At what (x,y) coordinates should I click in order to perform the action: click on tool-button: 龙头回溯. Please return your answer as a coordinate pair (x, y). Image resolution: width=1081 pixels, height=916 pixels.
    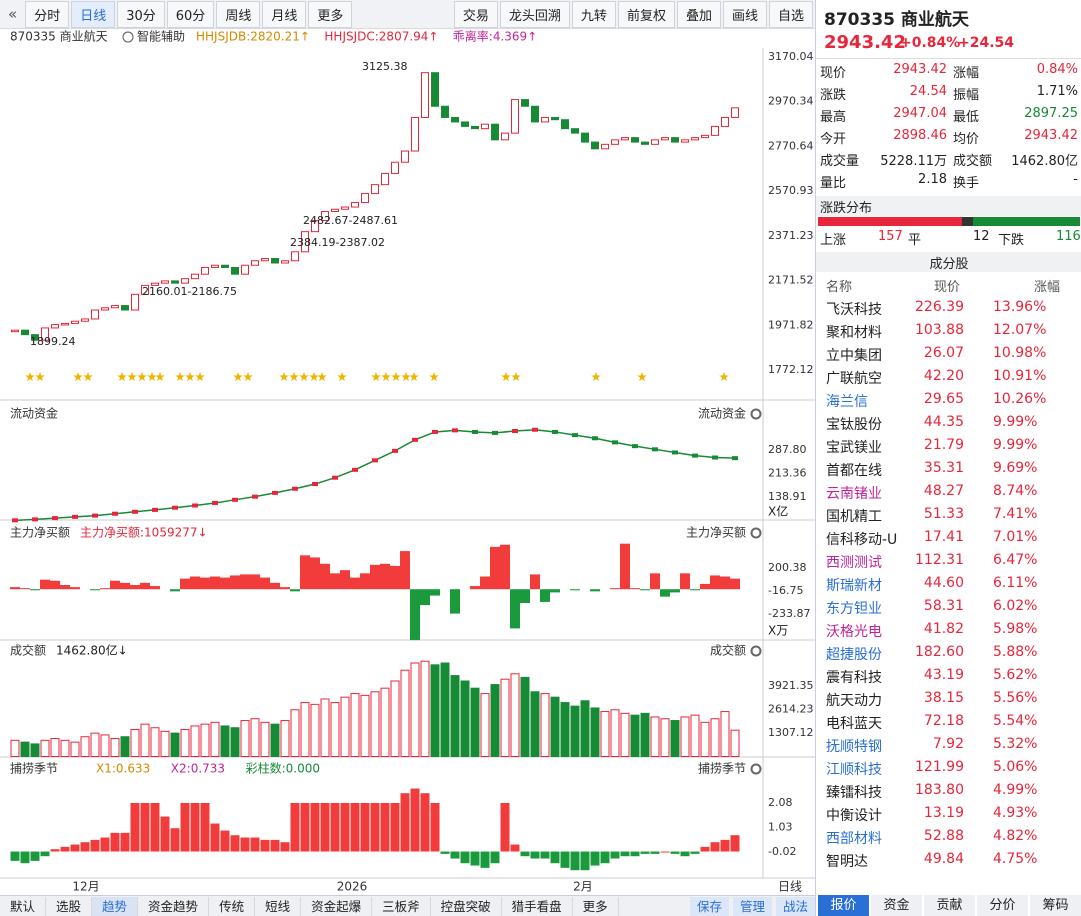
    Looking at the image, I should click on (534, 14).